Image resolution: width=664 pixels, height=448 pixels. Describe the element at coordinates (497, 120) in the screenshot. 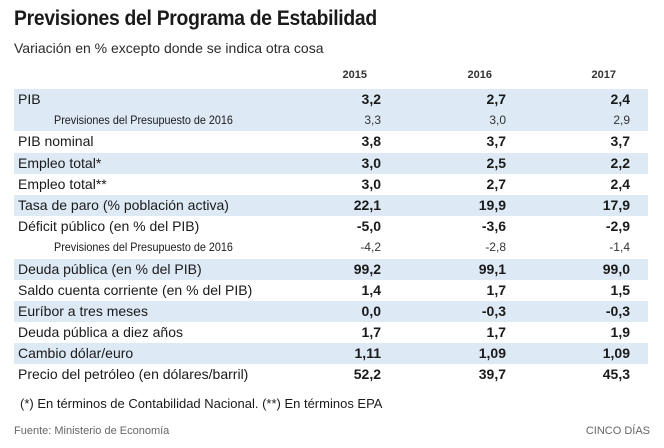

I see `cell-2016: 3,0` at that location.